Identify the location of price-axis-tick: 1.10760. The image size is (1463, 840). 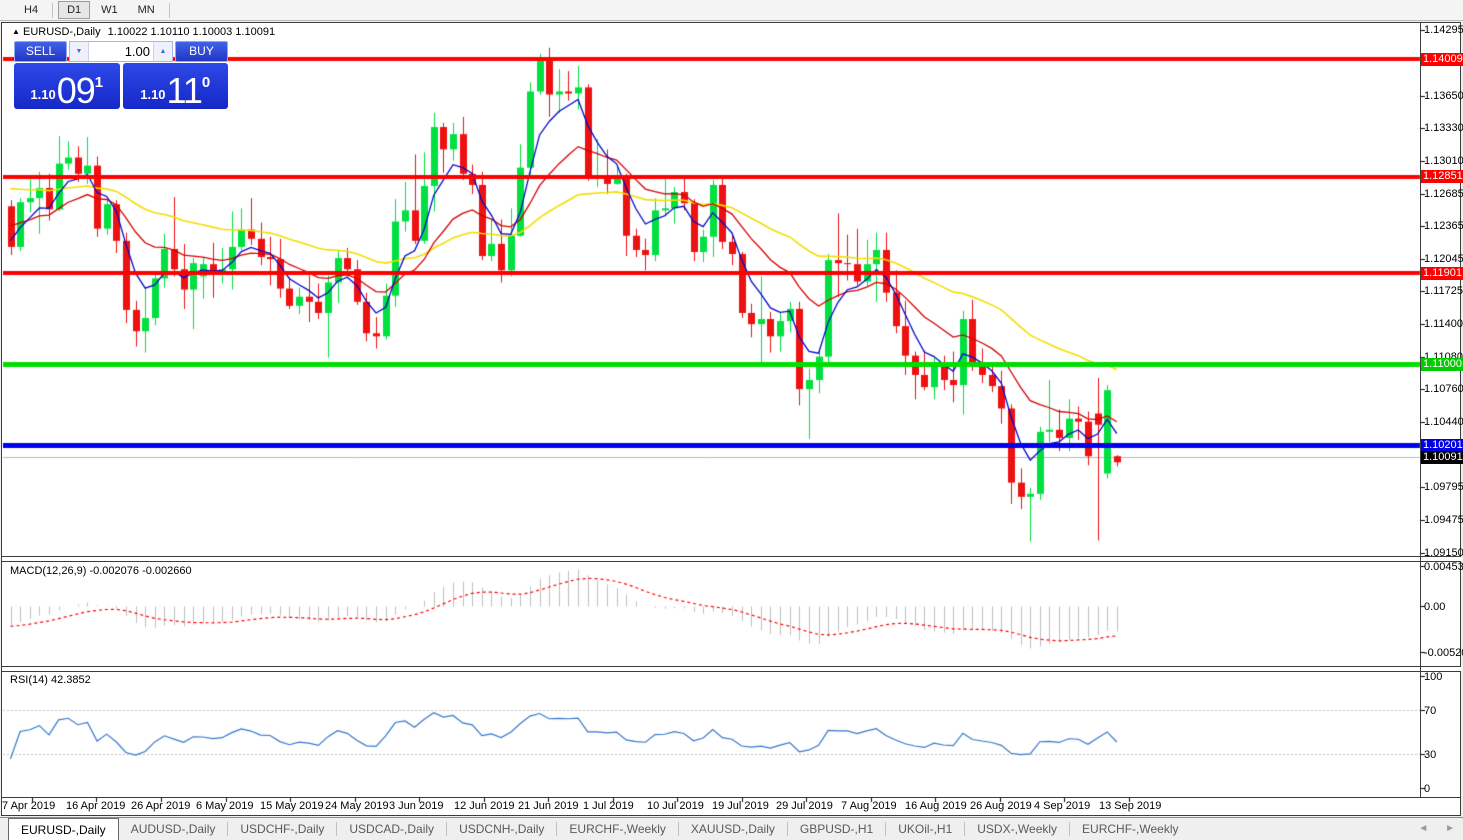
(1443, 389).